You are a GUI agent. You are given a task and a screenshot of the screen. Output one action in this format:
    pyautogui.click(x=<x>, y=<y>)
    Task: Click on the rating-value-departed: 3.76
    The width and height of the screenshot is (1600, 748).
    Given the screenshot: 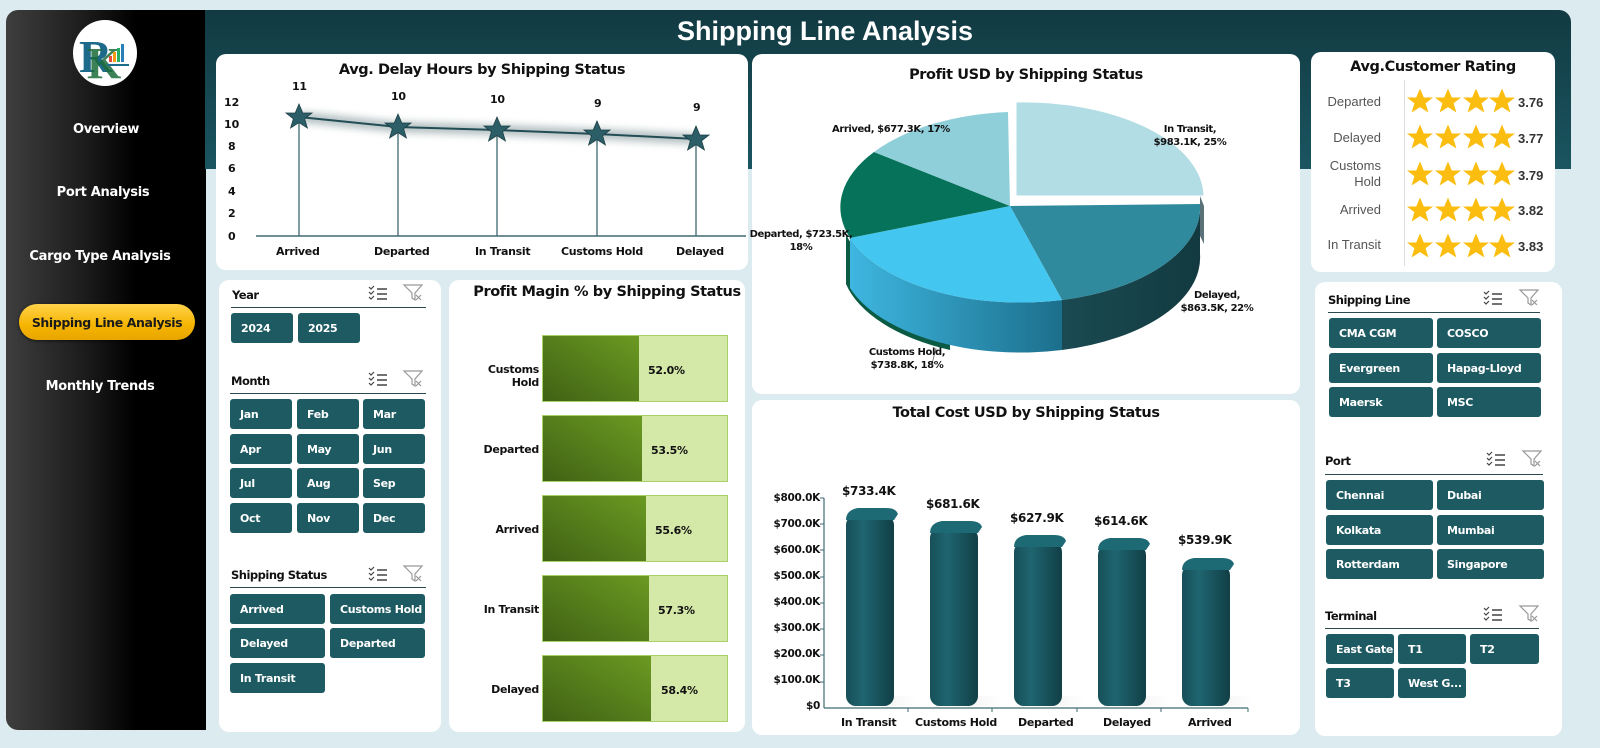 What is the action you would take?
    pyautogui.click(x=1531, y=102)
    